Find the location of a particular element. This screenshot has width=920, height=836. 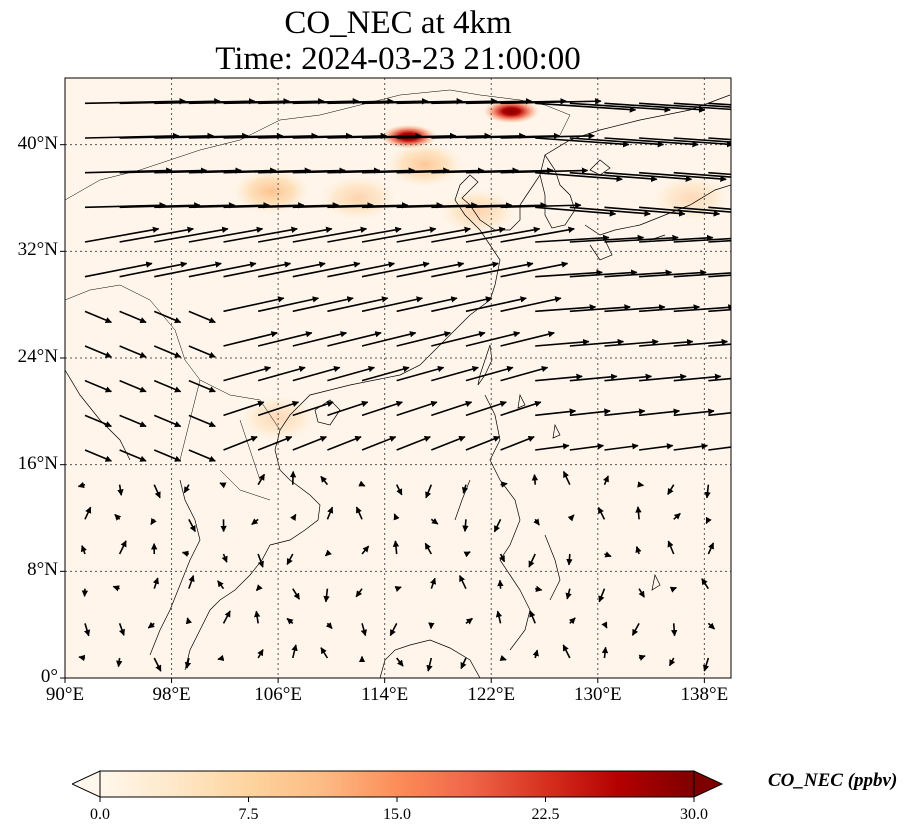

chart-title-line2: Time: 2024-03-23 21:00:00 is located at coordinates (398, 59).